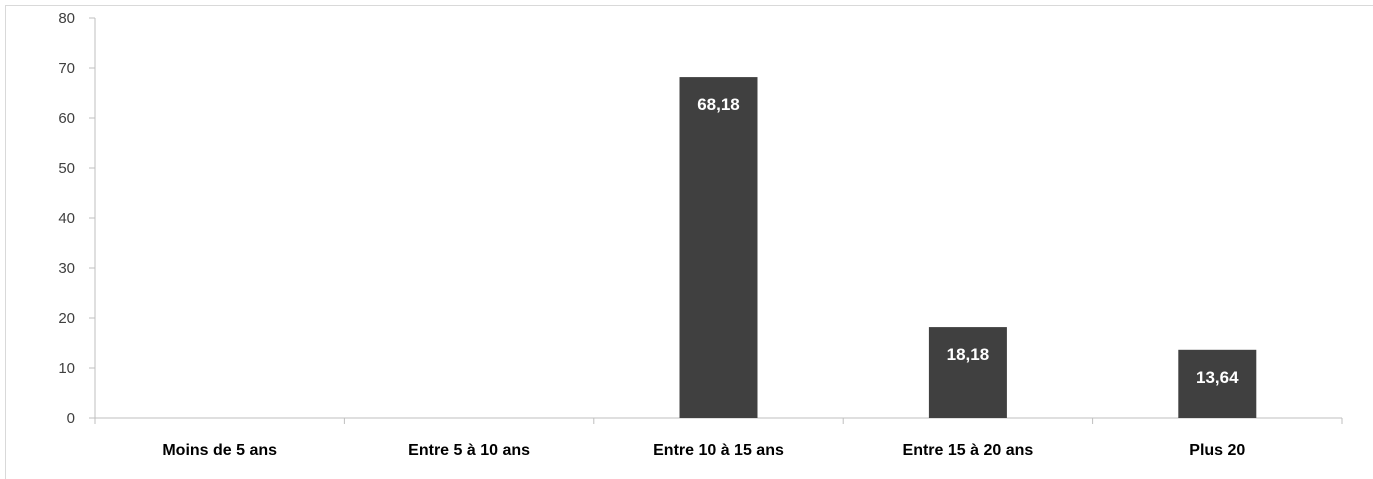  Describe the element at coordinates (1217, 377) in the screenshot. I see `data-label: 13,64` at that location.